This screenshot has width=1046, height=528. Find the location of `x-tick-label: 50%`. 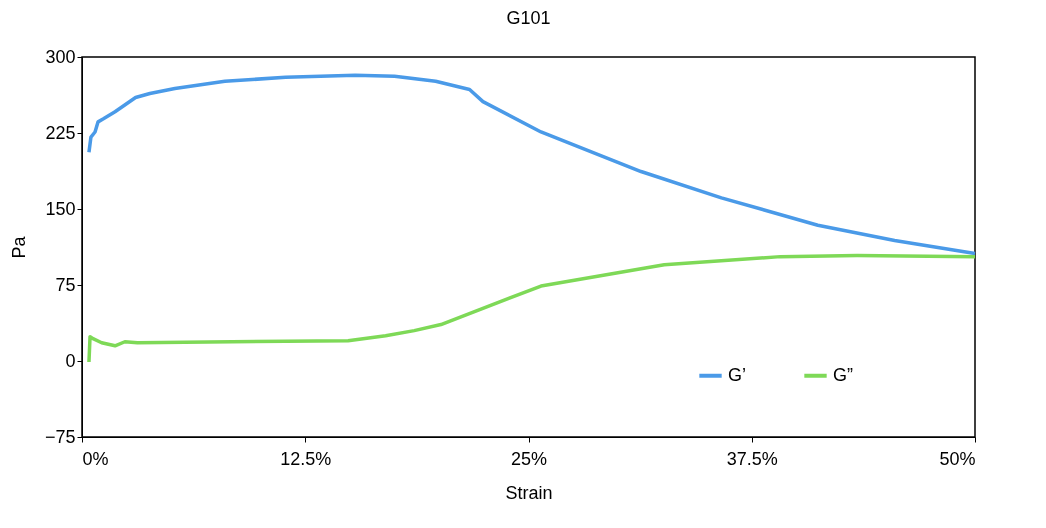

x-tick-label: 50% is located at coordinates (957, 458).